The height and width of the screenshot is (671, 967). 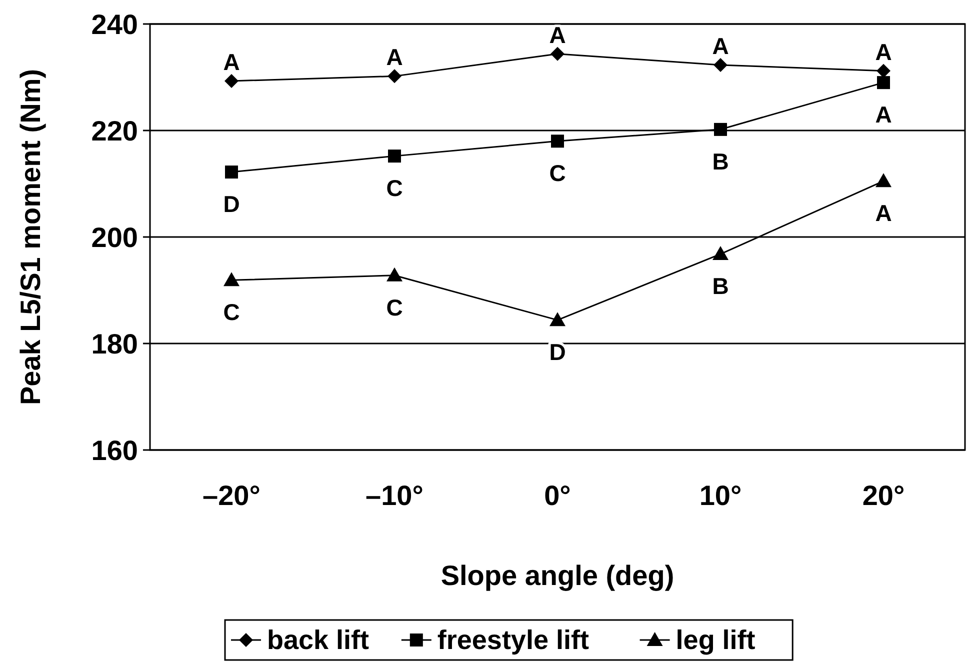 What do you see at coordinates (30, 237) in the screenshot?
I see `y-axis-title: Peak L5/S1 moment (Nm)` at bounding box center [30, 237].